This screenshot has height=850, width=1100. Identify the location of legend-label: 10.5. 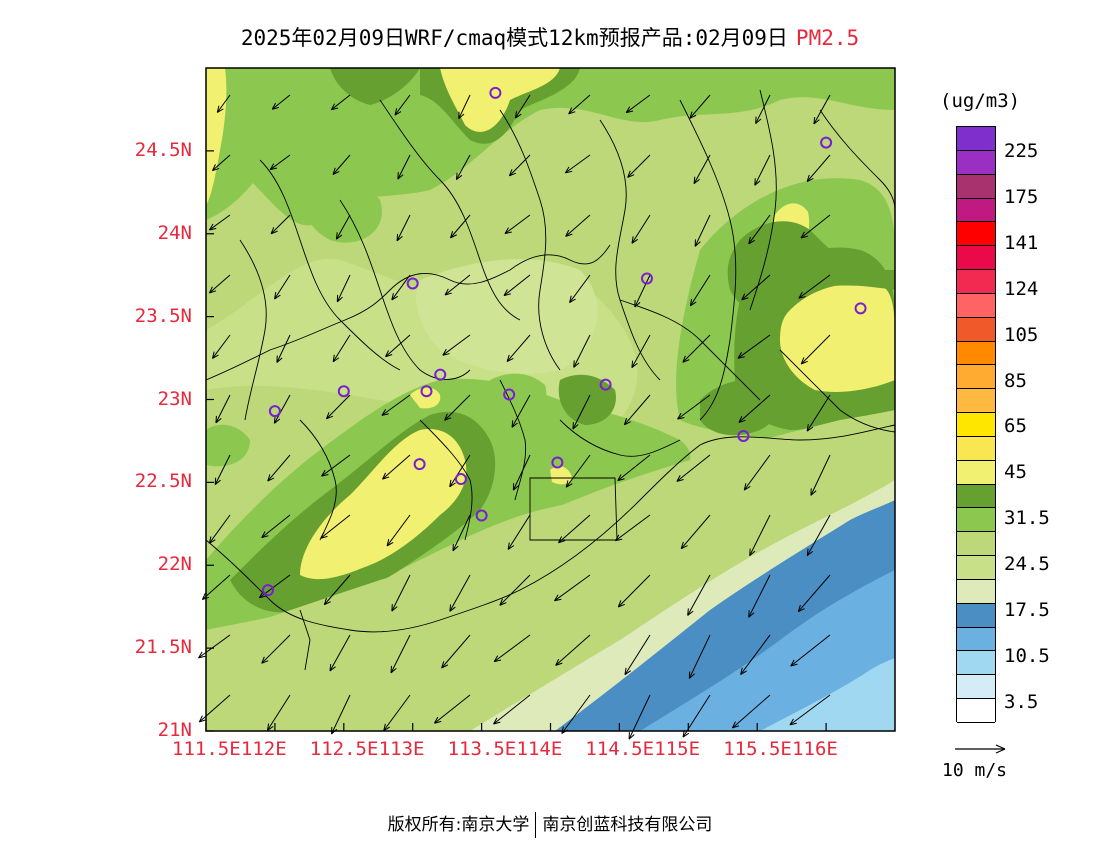
(1027, 655).